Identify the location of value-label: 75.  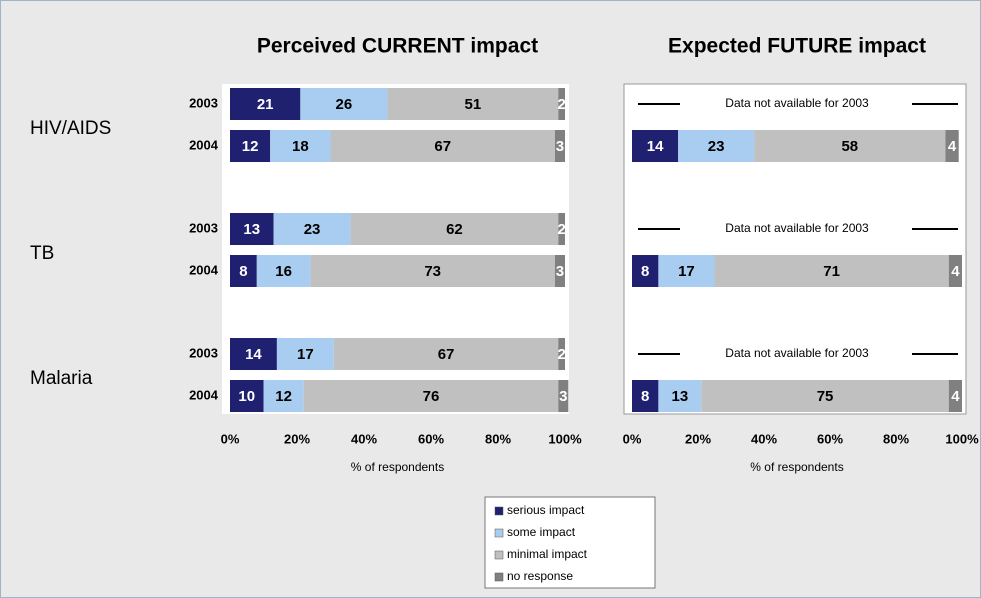
(825, 396).